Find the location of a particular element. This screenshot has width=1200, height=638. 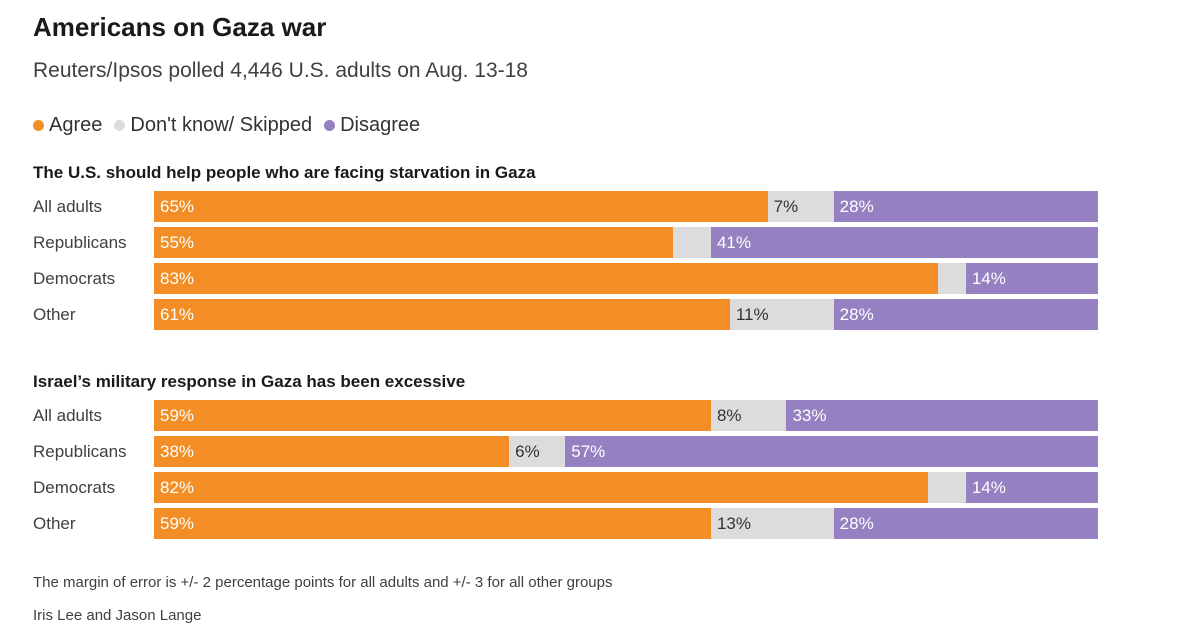

bar-row: Democrats 83% 14% is located at coordinates (573, 278).